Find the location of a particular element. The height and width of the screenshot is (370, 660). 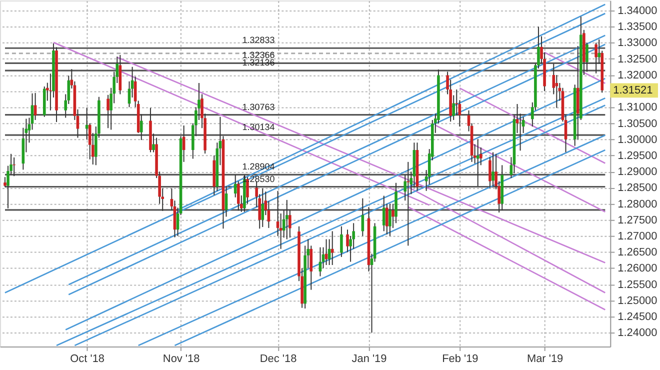

y-tick-label: 1.25500 is located at coordinates (638, 284).